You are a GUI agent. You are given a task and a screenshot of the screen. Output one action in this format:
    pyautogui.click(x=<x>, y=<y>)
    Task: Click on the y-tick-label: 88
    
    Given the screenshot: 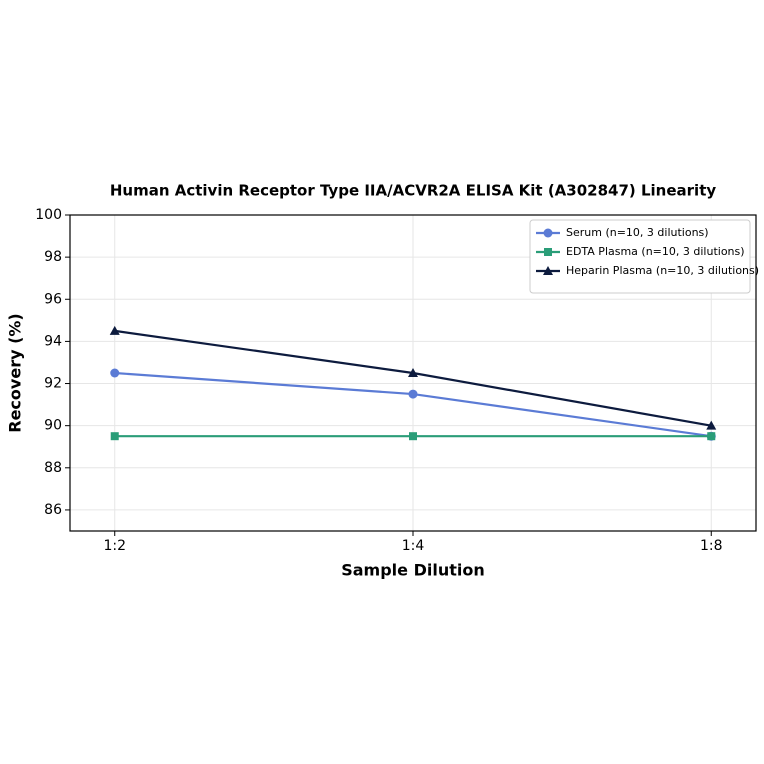 What is the action you would take?
    pyautogui.click(x=53, y=468)
    